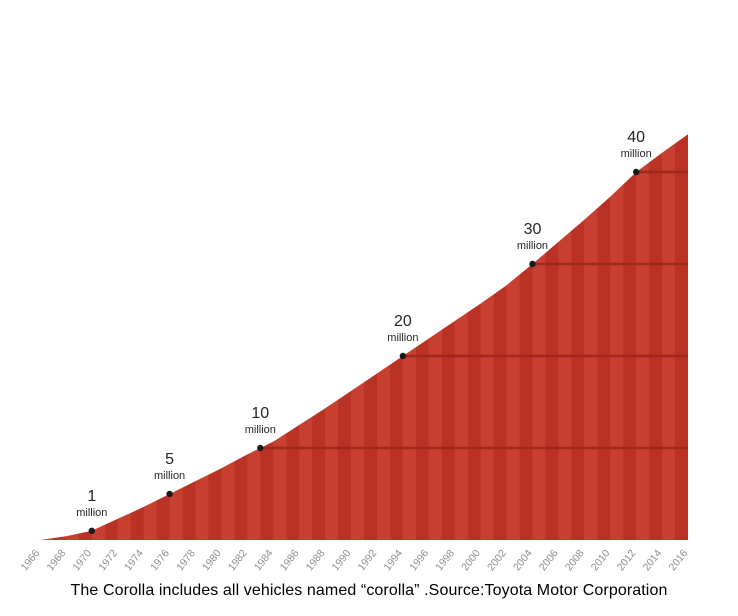 The width and height of the screenshot is (738, 616). What do you see at coordinates (523, 560) in the screenshot?
I see `x-tick-label: 2004` at bounding box center [523, 560].